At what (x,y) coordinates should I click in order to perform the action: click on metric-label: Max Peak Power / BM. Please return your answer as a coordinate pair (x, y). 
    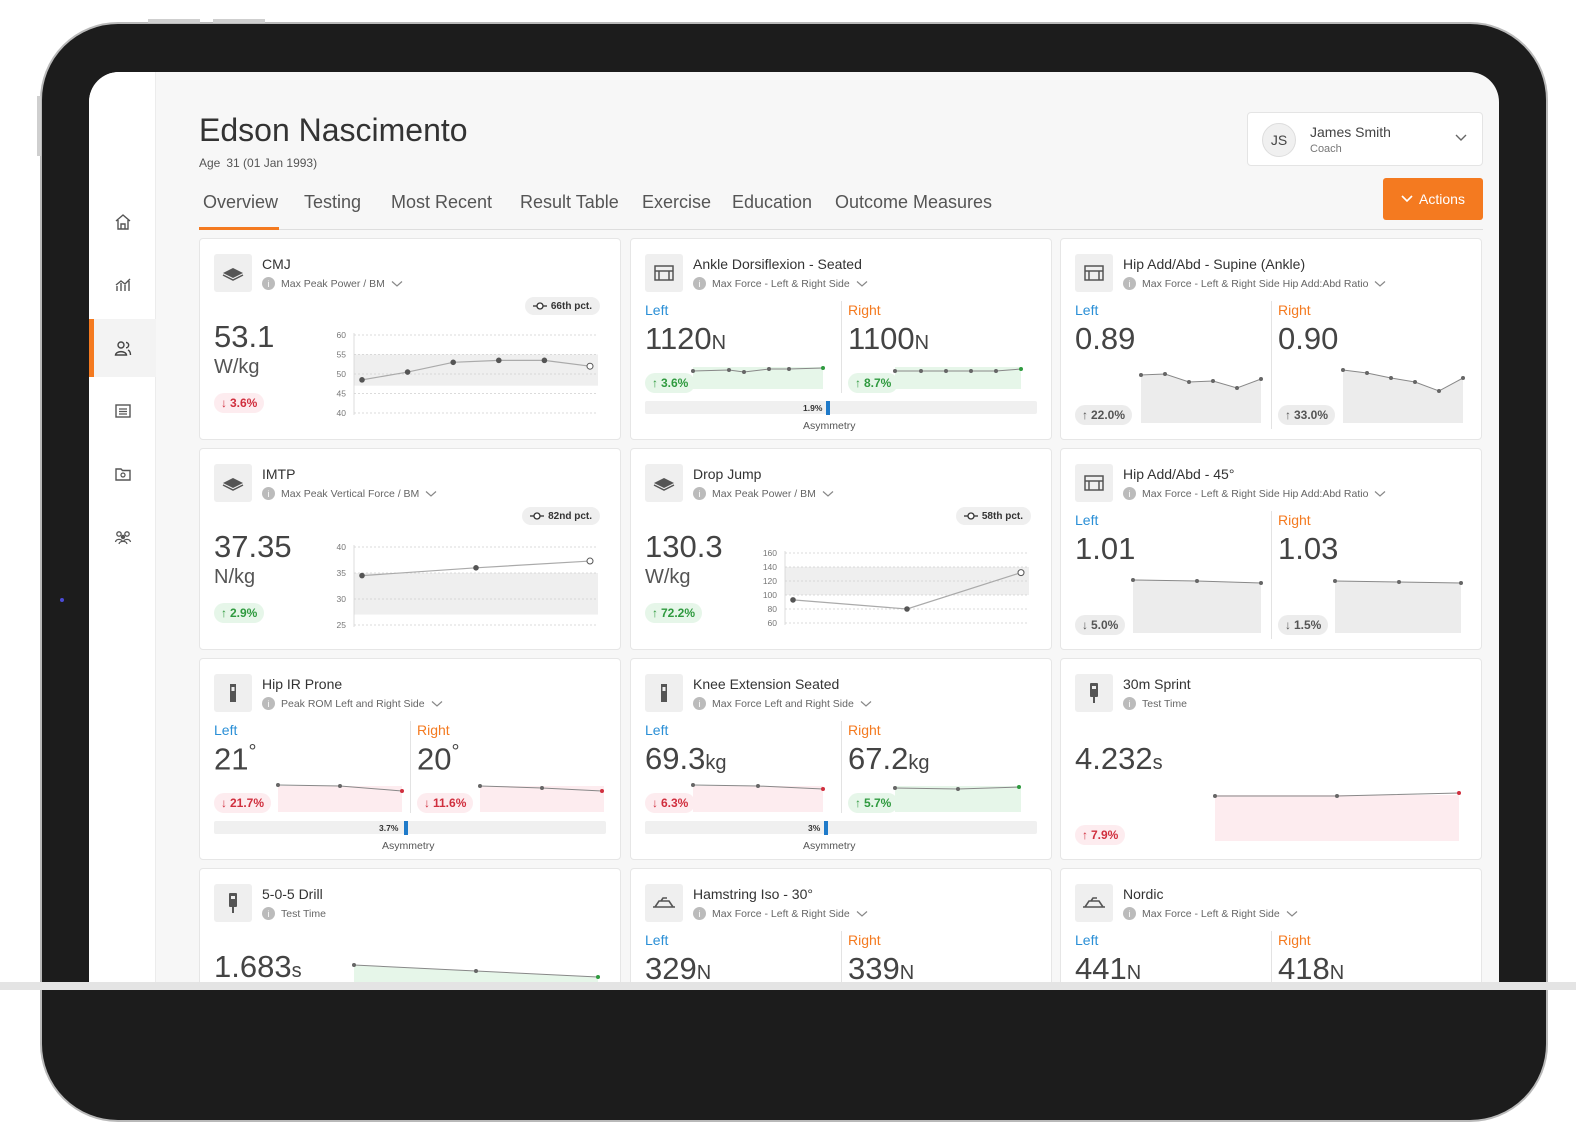
    Looking at the image, I should click on (333, 283).